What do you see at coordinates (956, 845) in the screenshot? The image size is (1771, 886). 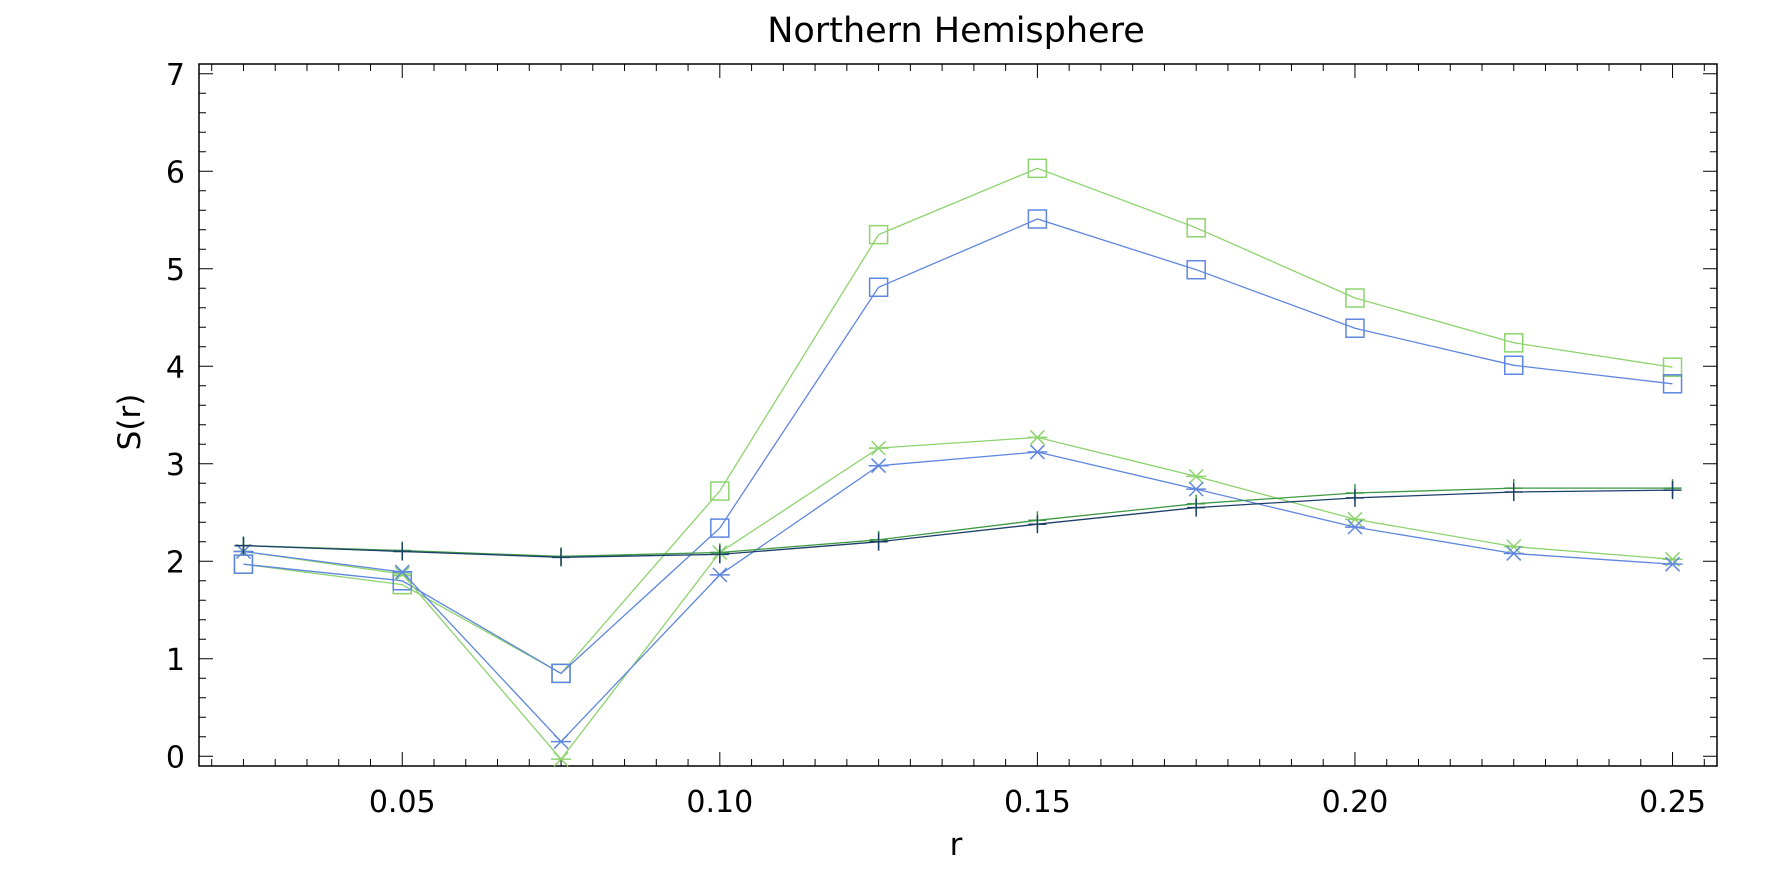 I see `x-axis-label: r` at bounding box center [956, 845].